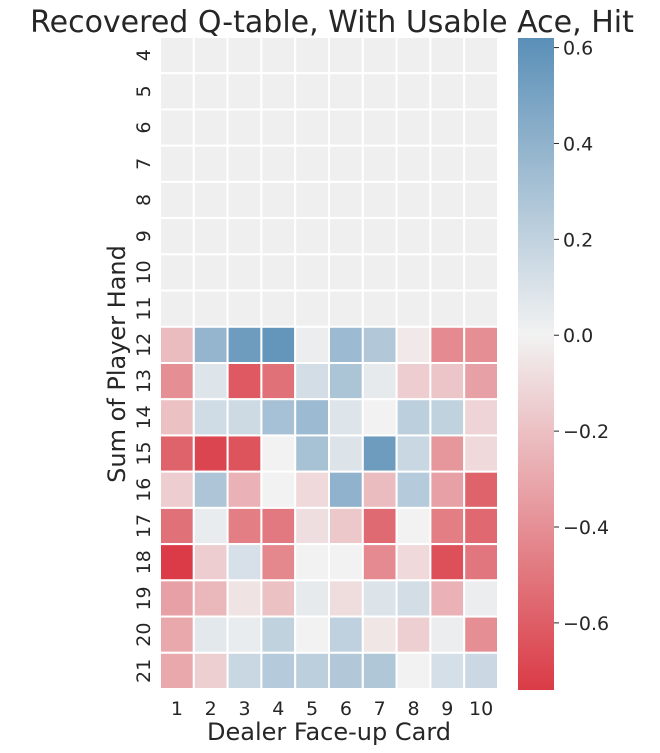 This screenshot has height=753, width=660. I want to click on y-tick-label: 4, so click(144, 55).